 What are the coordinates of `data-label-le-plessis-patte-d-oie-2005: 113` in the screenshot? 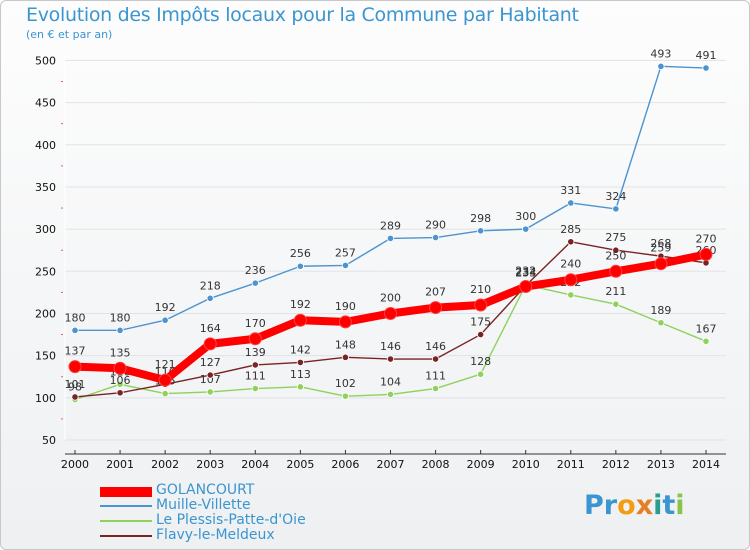 It's located at (300, 374).